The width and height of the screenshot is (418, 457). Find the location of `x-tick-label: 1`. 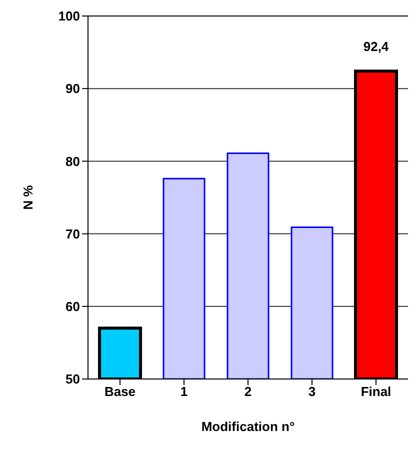

x-tick-label: 1 is located at coordinates (184, 392).